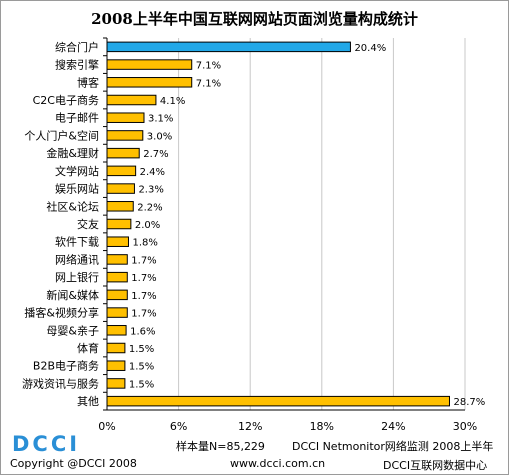 This screenshot has height=475, width=509. Describe the element at coordinates (72, 153) in the screenshot. I see `category-label: 金融&理财` at that location.